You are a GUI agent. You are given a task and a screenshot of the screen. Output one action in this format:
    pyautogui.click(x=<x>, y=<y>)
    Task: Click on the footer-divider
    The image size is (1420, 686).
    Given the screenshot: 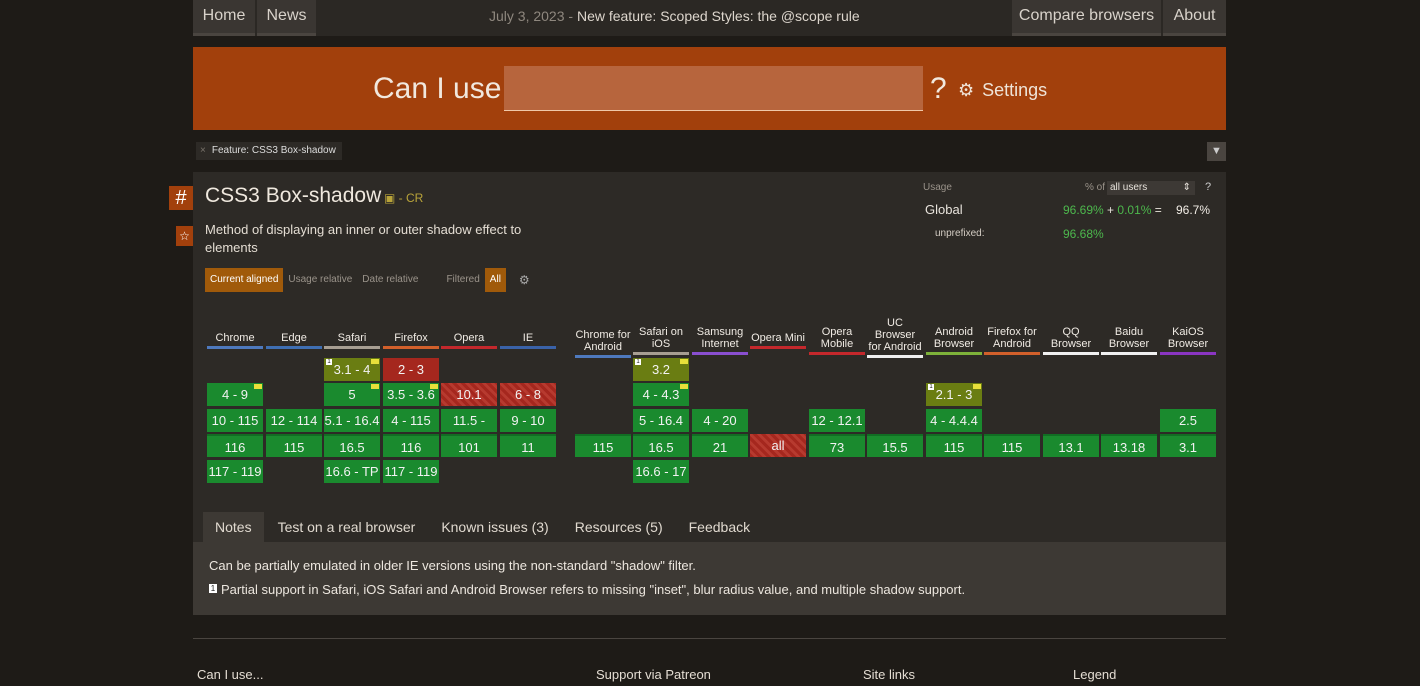 What is the action you would take?
    pyautogui.click(x=709, y=638)
    